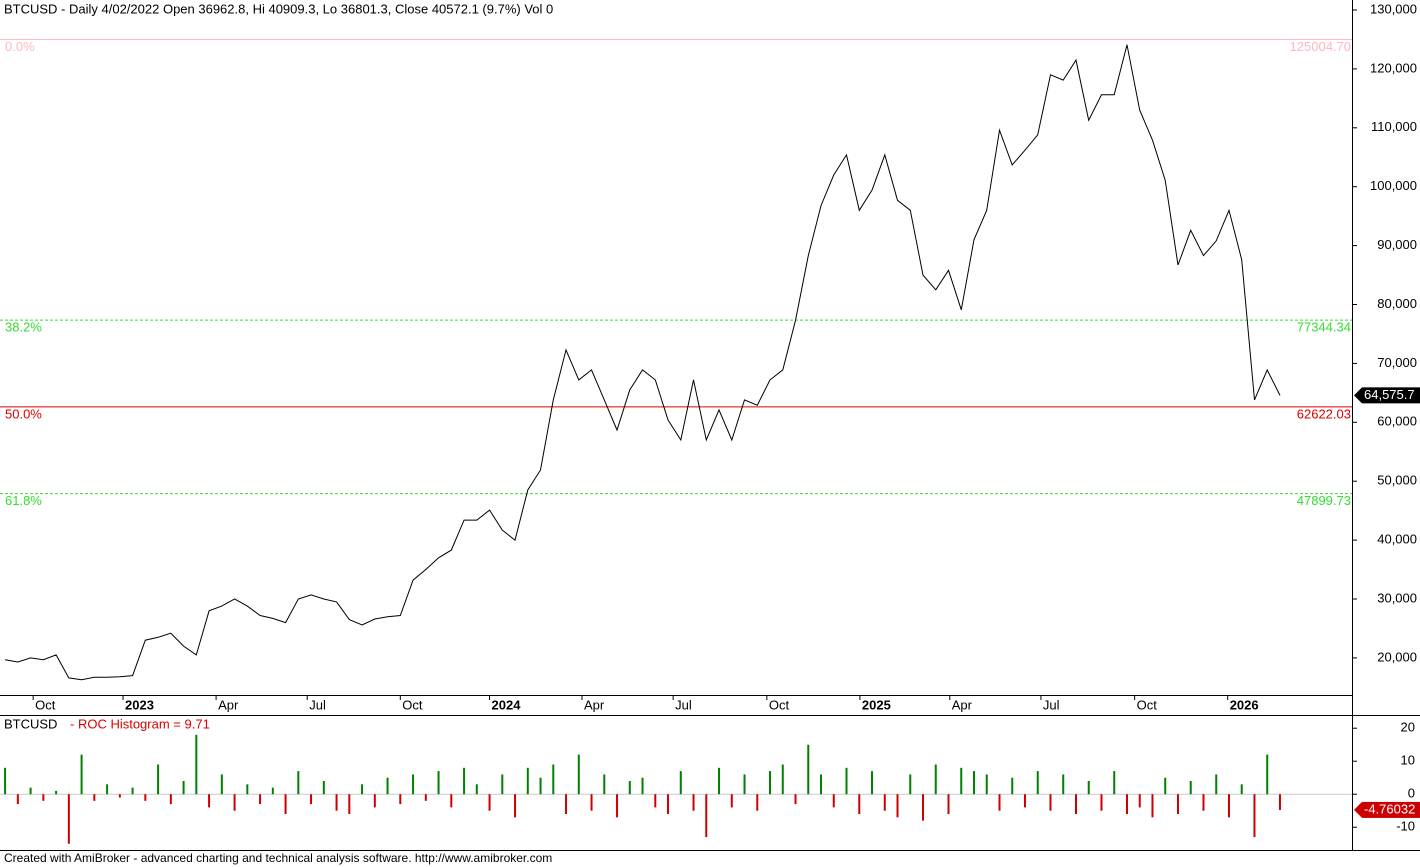 The height and width of the screenshot is (867, 1420). Describe the element at coordinates (1397, 362) in the screenshot. I see `y-tick-label: 70,000` at that location.